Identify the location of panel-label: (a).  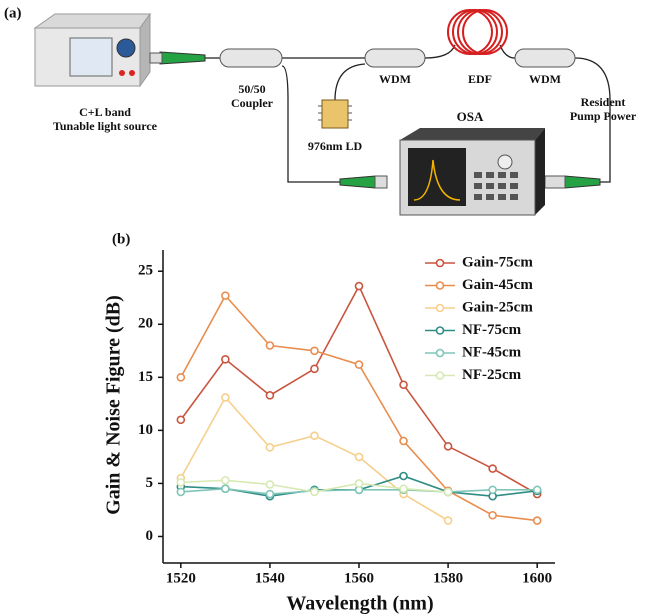
(13, 13).